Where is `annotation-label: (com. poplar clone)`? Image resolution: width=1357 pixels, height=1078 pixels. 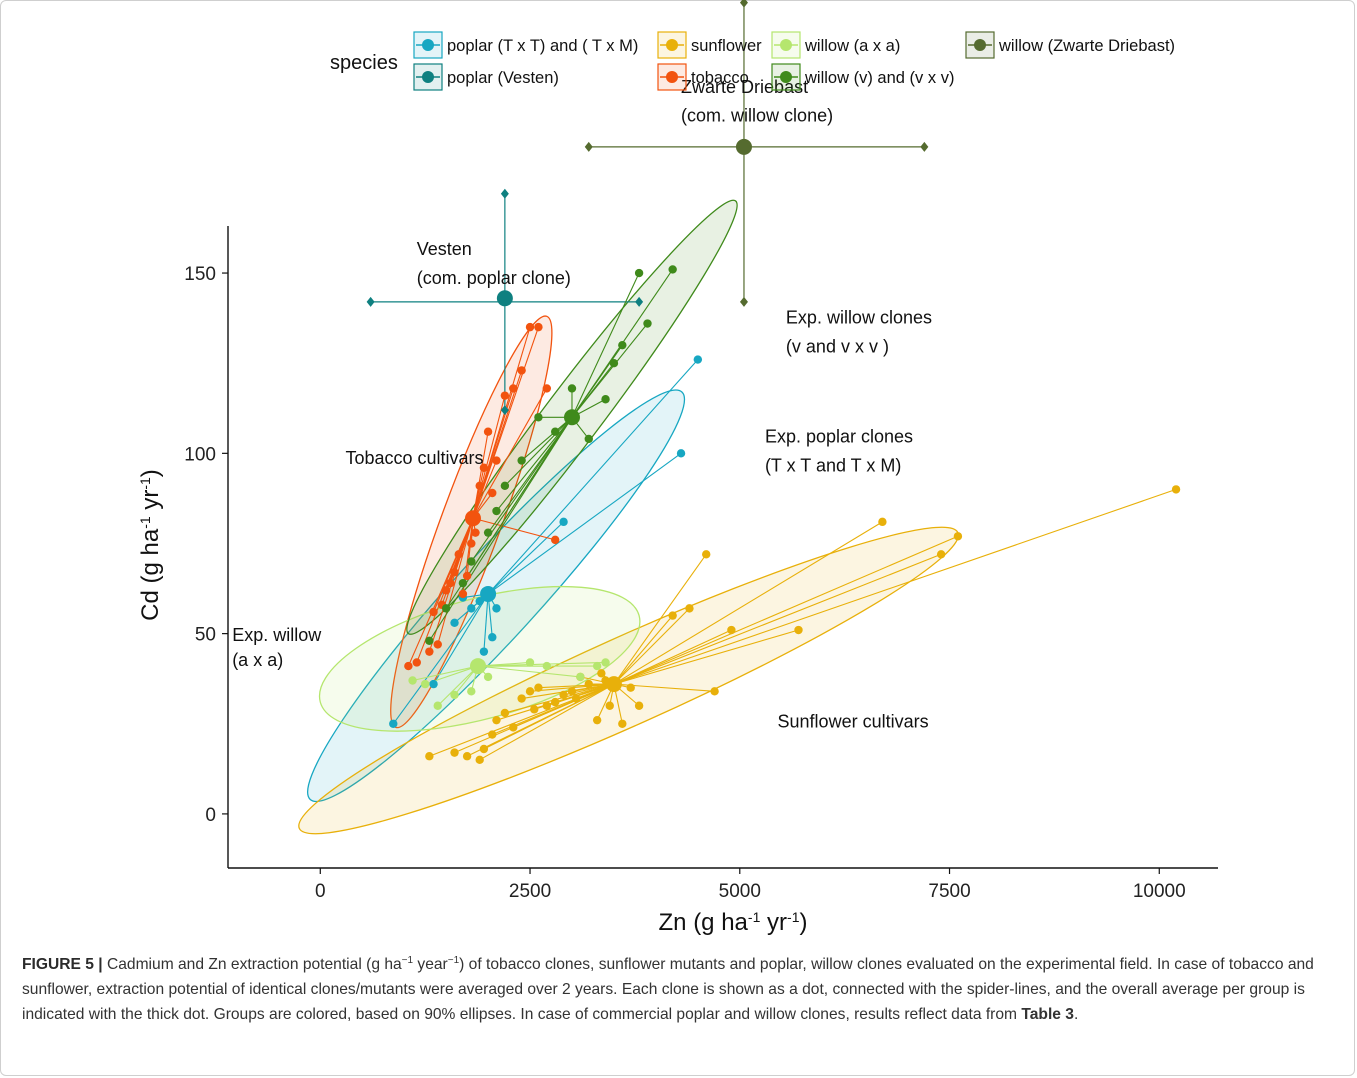
annotation-label: (com. poplar clone) is located at coordinates (494, 278).